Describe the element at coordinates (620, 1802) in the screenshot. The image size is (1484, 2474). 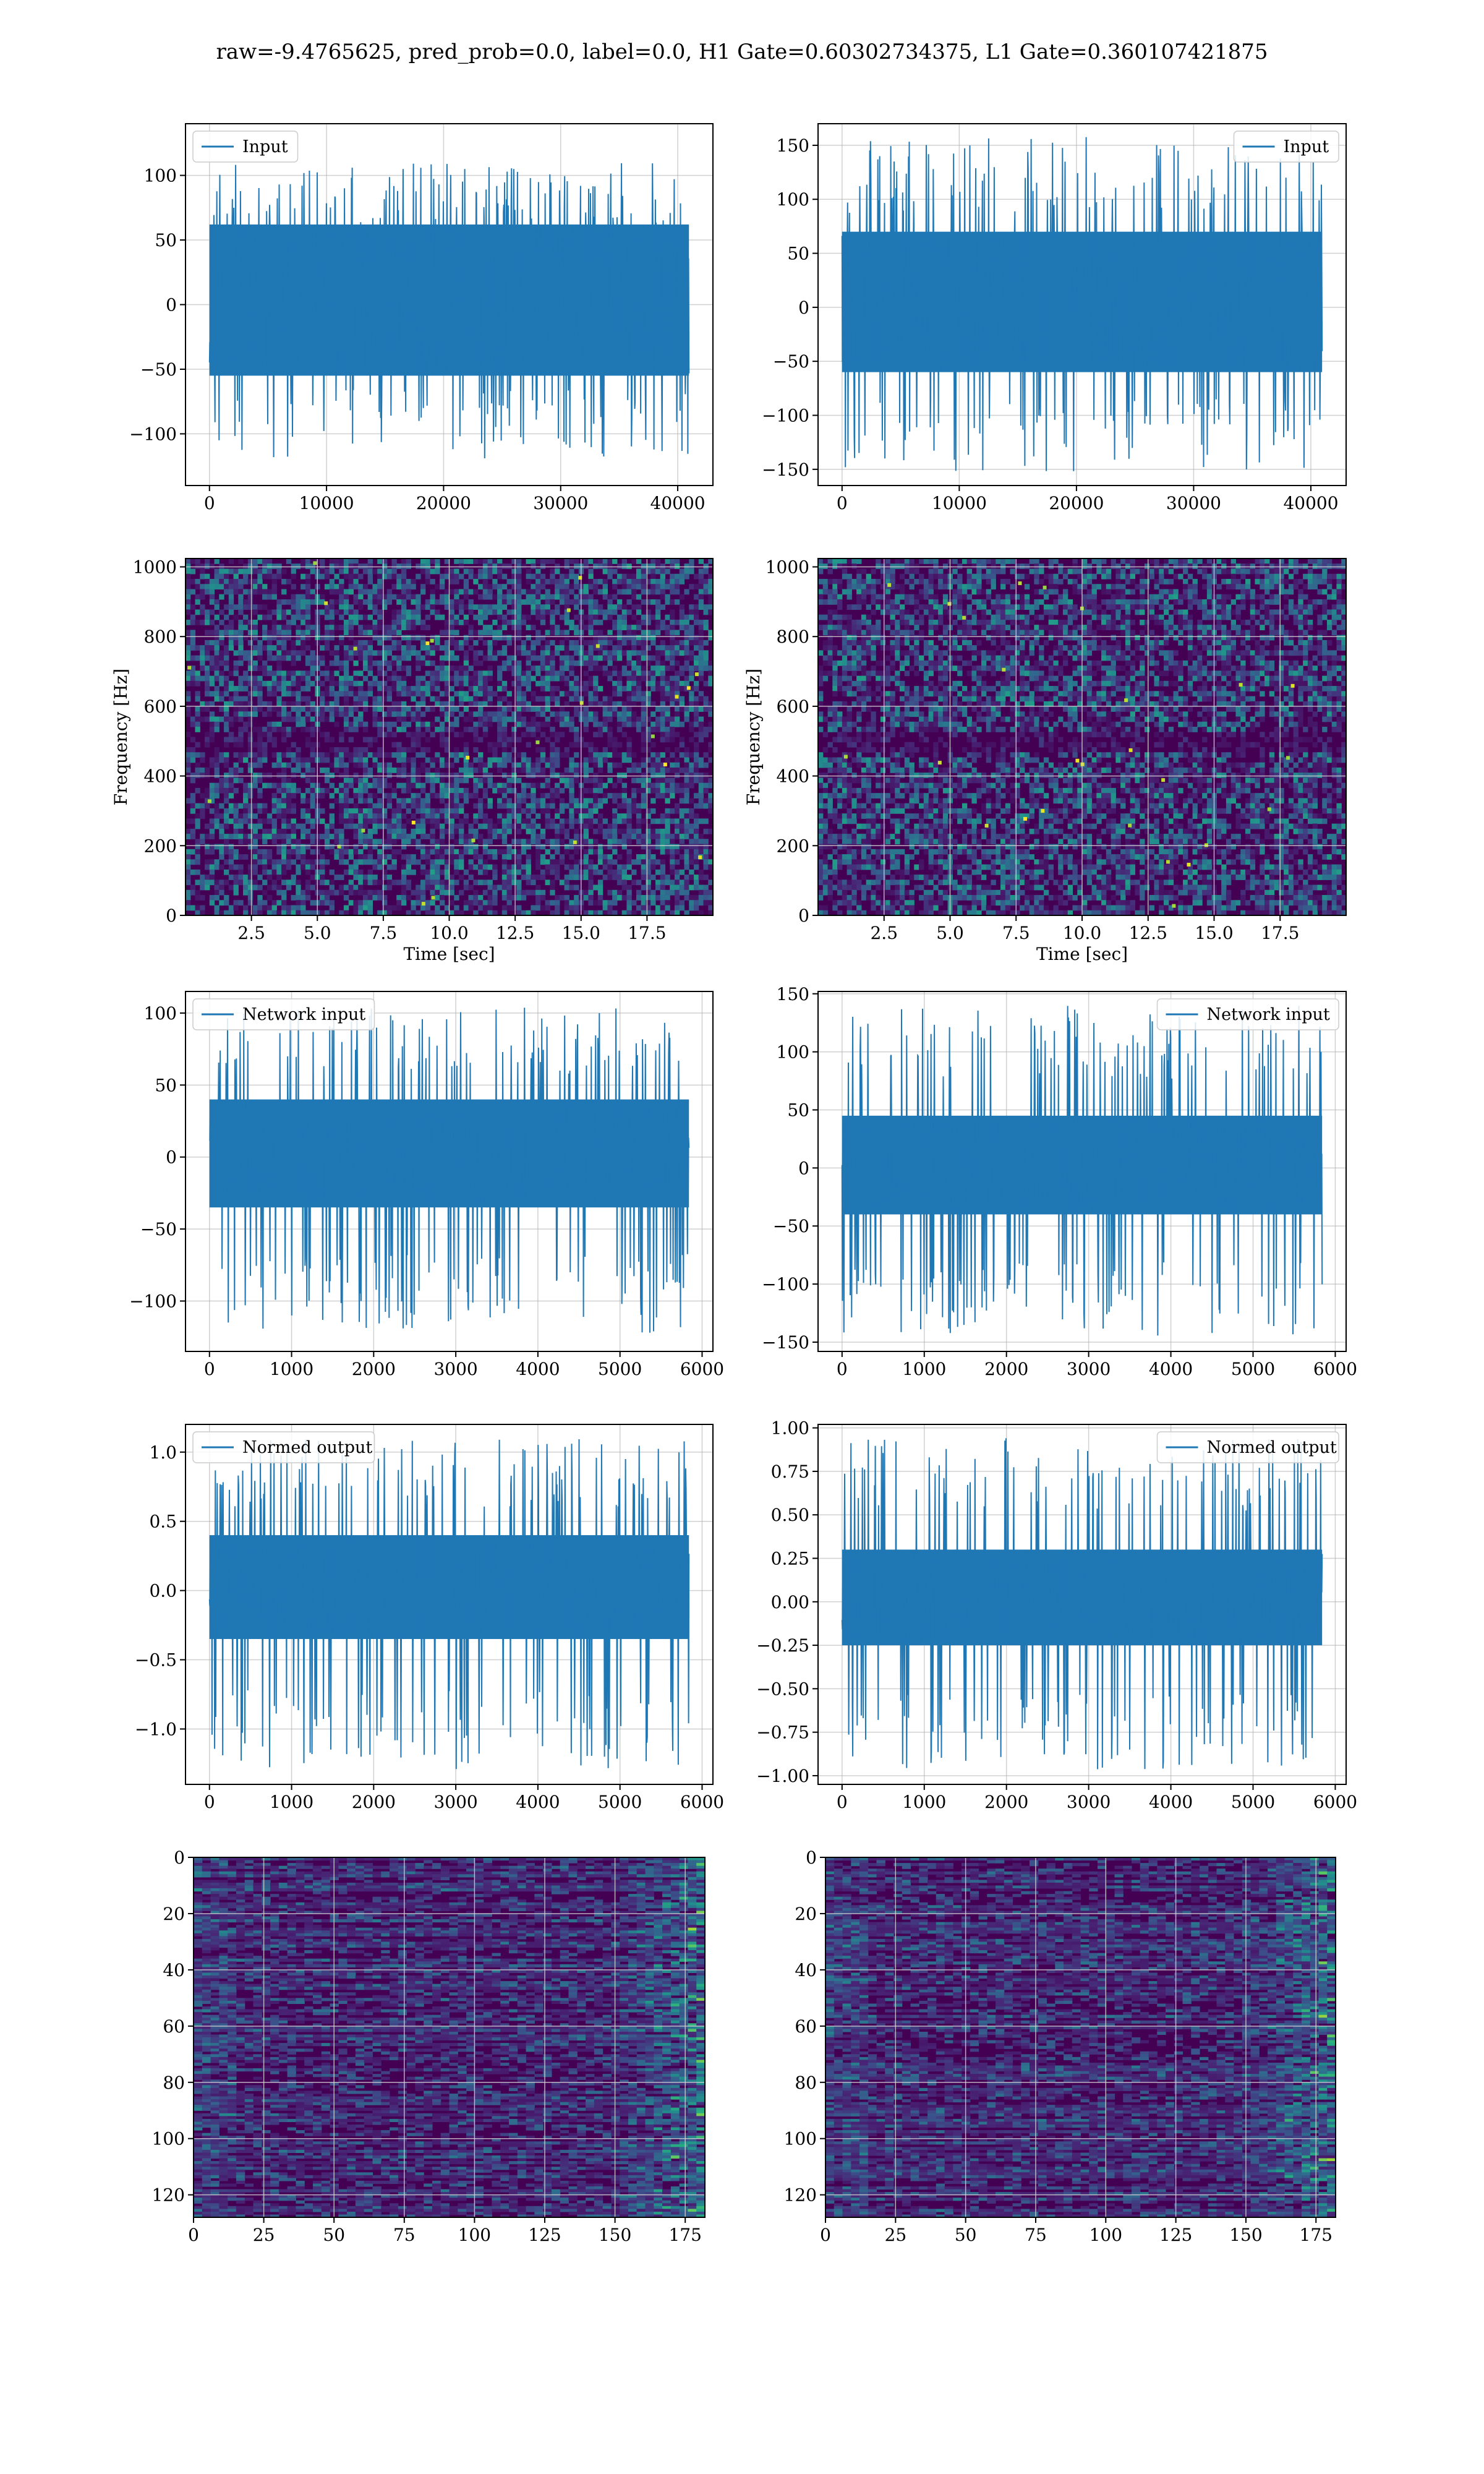
I see `h1-normed-output-xtick-label: 5000` at that location.